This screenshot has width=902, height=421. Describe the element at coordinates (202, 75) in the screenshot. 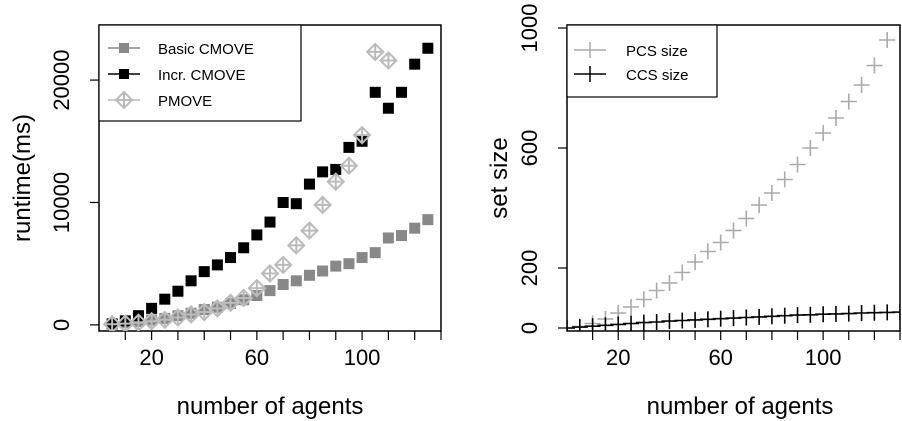

I see `legend-incr-cmove-label: Incr. CMOVE` at that location.